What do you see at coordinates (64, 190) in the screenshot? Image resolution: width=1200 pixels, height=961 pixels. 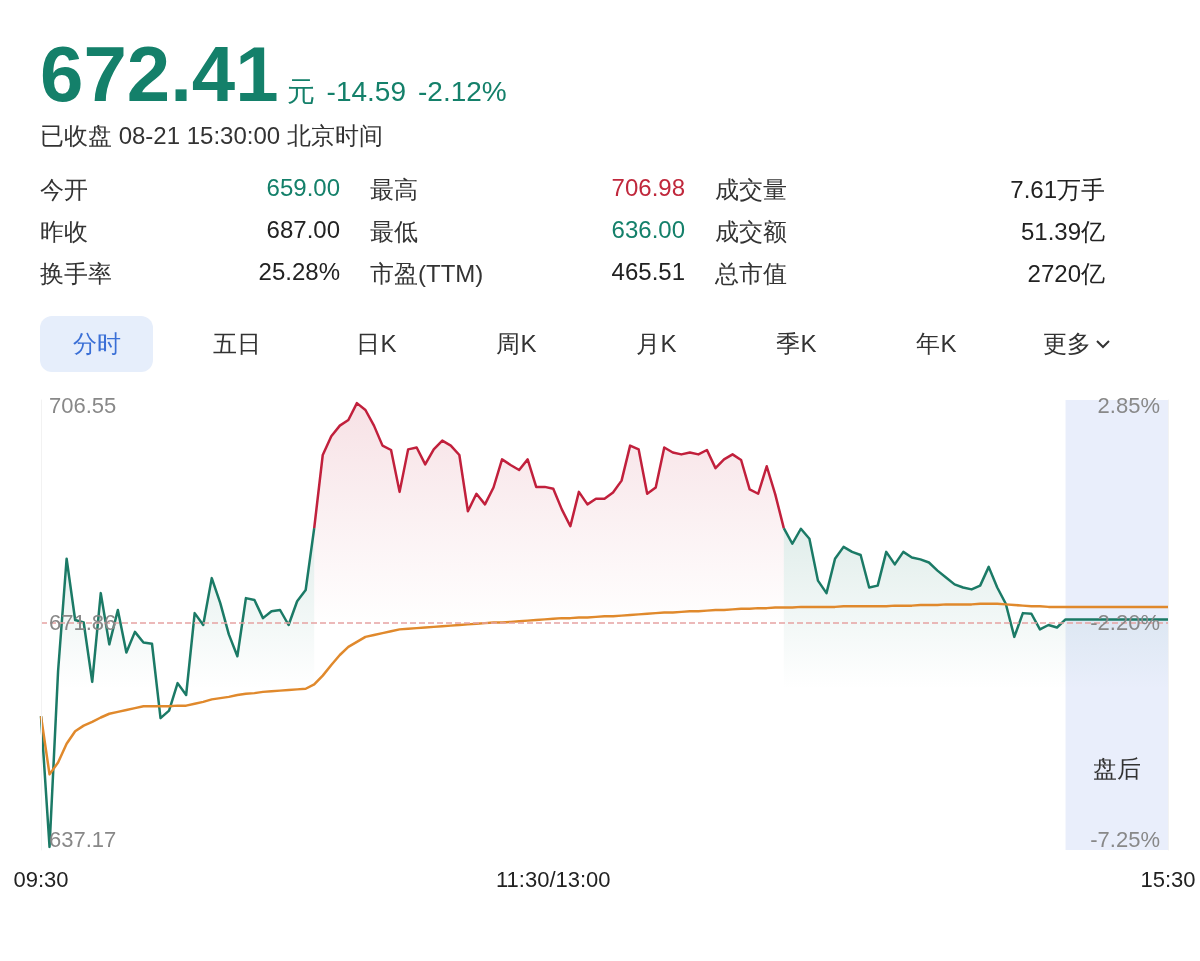 I see `text: 今开` at bounding box center [64, 190].